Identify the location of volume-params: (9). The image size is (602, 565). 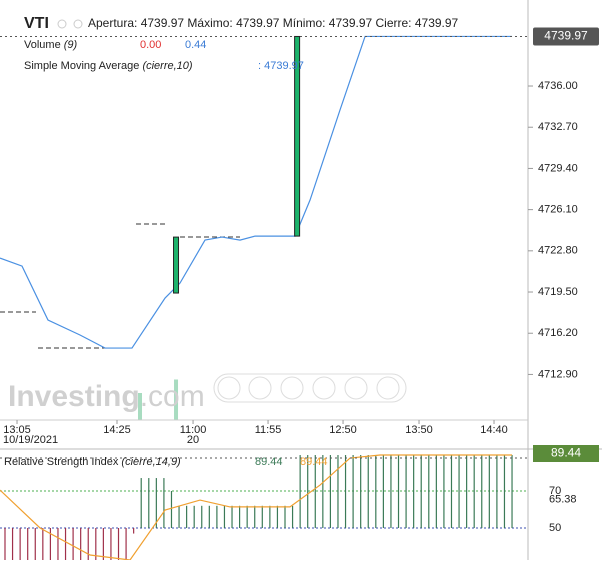
(71, 45).